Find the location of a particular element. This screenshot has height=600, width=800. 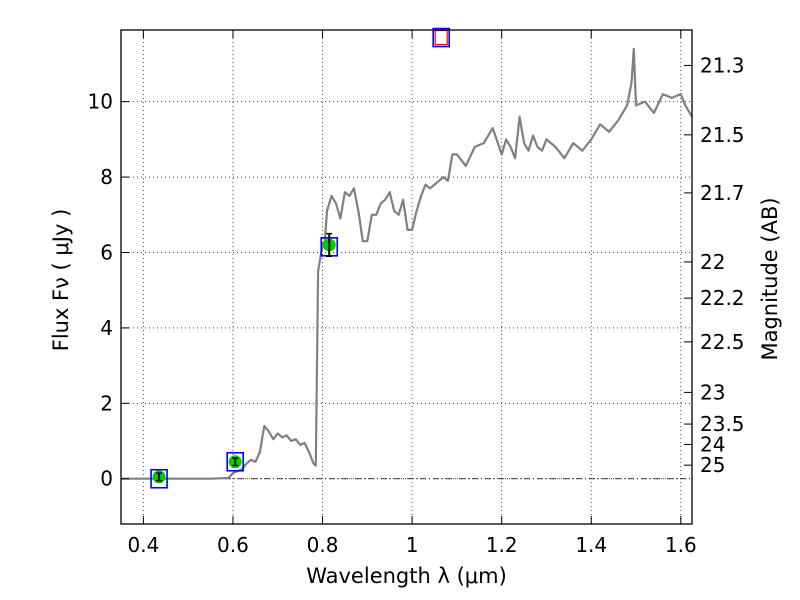

x-tick-label: 1.2 is located at coordinates (502, 545).